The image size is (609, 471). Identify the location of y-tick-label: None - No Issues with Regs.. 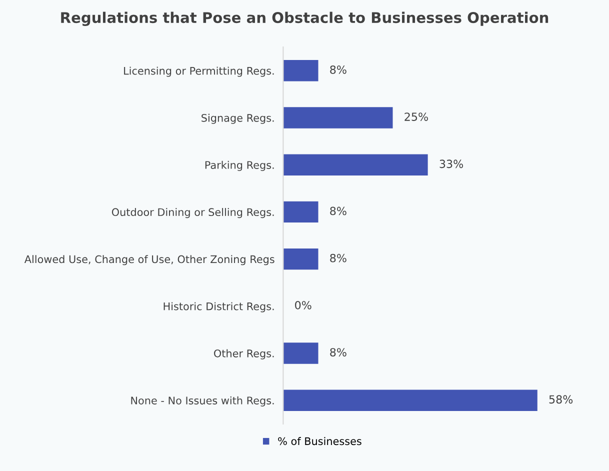
(202, 401).